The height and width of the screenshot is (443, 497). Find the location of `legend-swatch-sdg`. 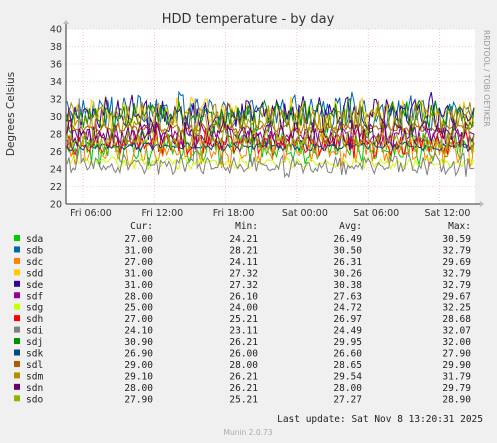

legend-swatch-sdg is located at coordinates (17, 306).